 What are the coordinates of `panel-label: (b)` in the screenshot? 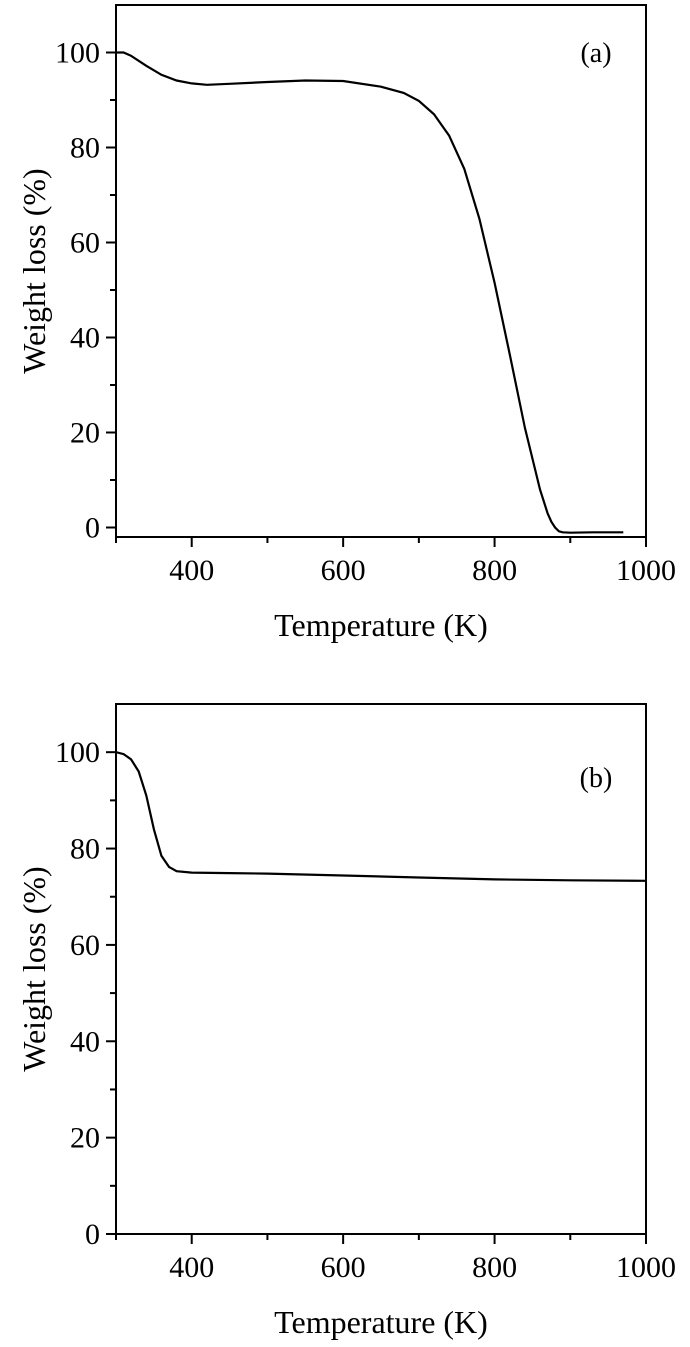 It's located at (596, 778).